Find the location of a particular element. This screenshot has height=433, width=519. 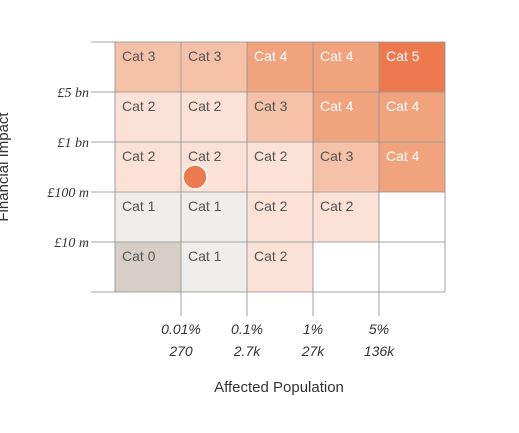

y-tick-label: £5 bn is located at coordinates (74, 93).